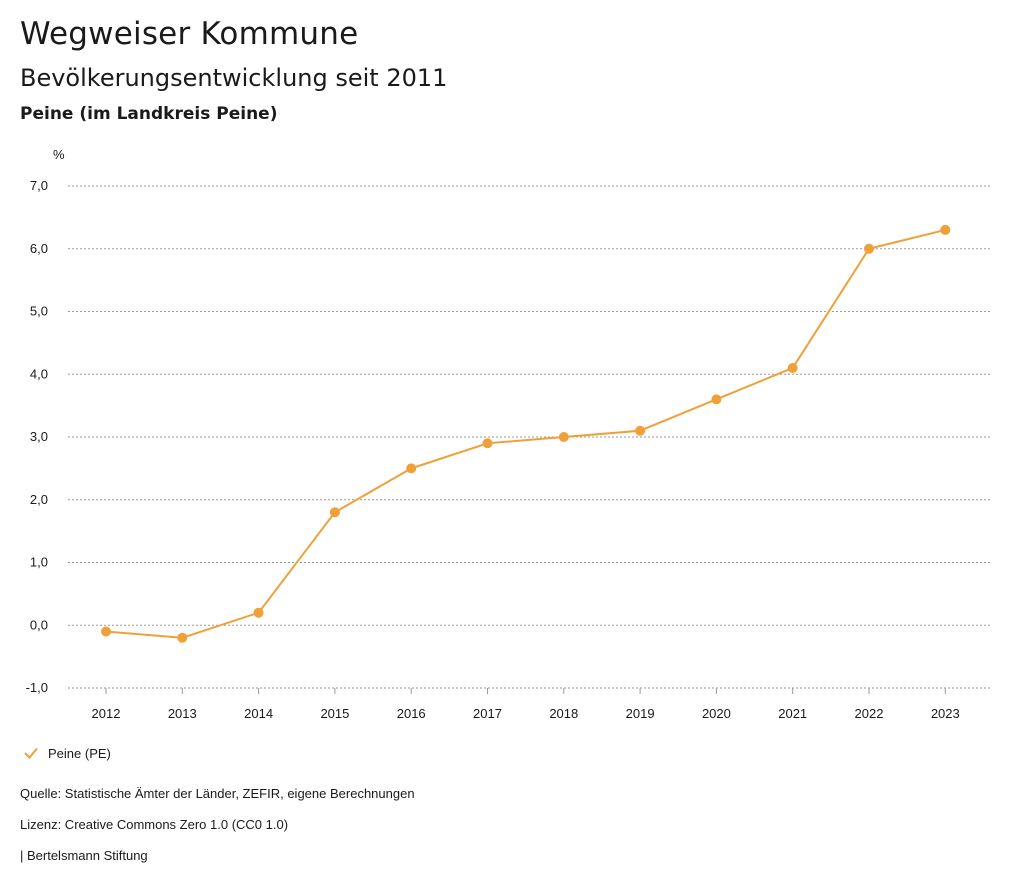  Describe the element at coordinates (258, 713) in the screenshot. I see `x-tick-label: 2014` at that location.